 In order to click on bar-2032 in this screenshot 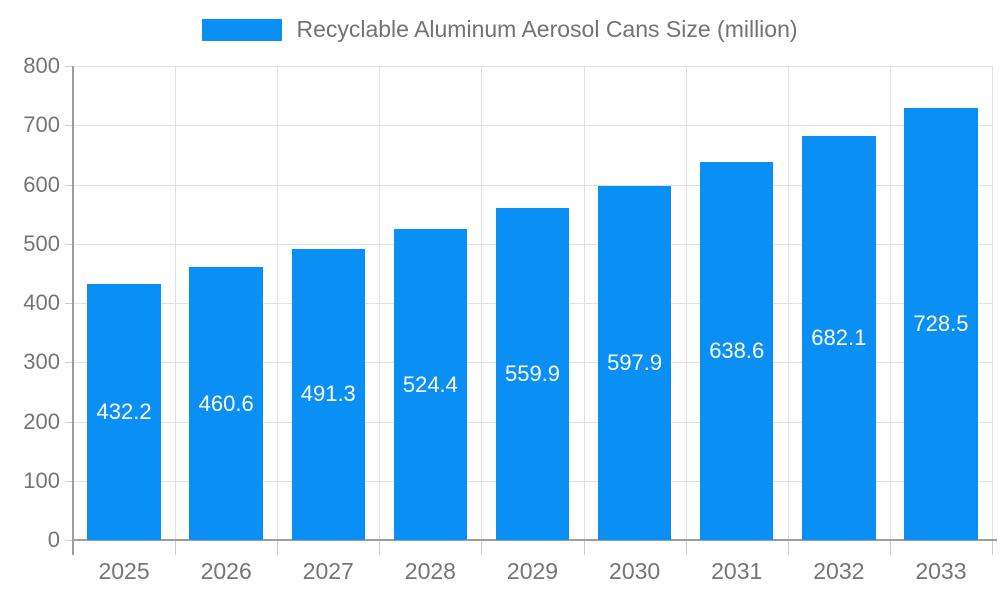, I will do `click(839, 337)`.